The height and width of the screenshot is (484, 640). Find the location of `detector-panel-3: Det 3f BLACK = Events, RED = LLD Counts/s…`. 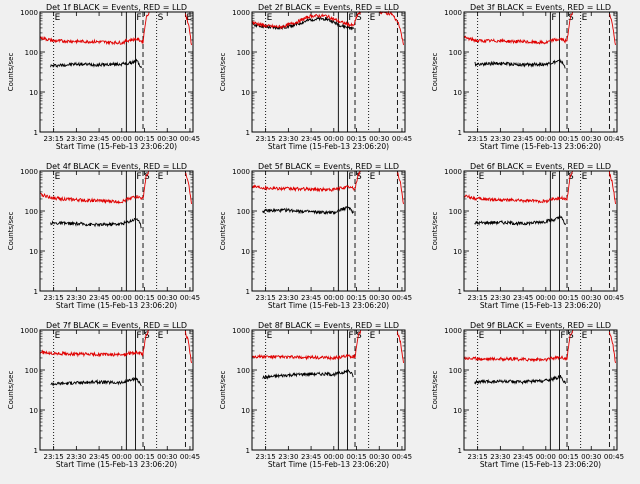

detector-panel-3: Det 3f BLACK = Events, RED = LLD Counts/s… is located at coordinates (527, 77).